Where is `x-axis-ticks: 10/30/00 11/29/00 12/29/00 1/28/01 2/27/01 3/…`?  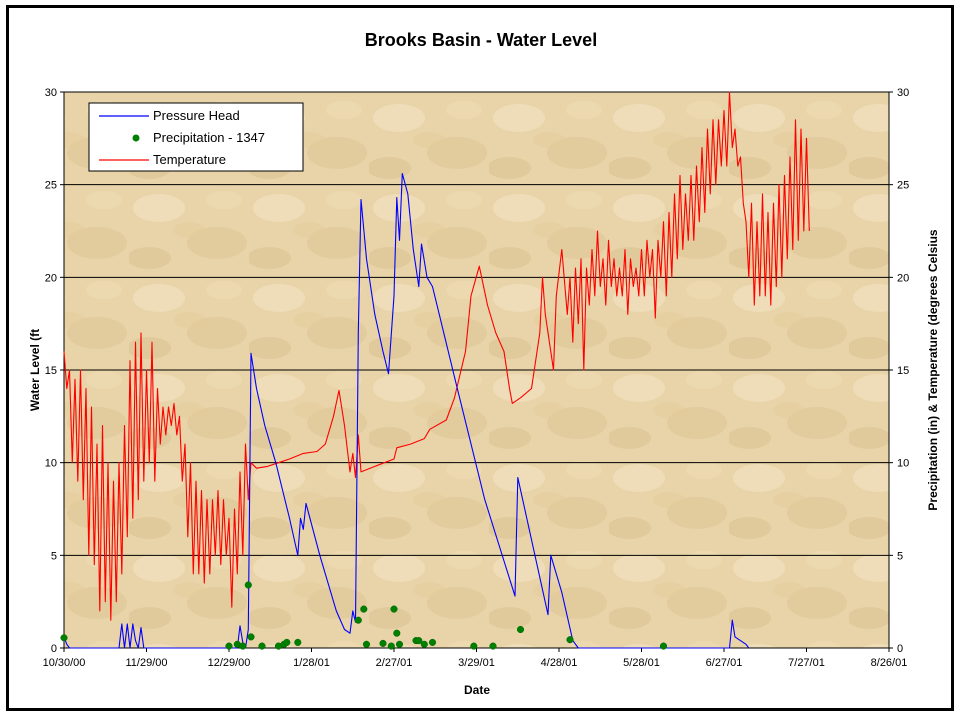 x-axis-ticks: 10/30/00 11/29/00 12/29/00 1/28/01 2/27/01 3/… is located at coordinates (475, 658).